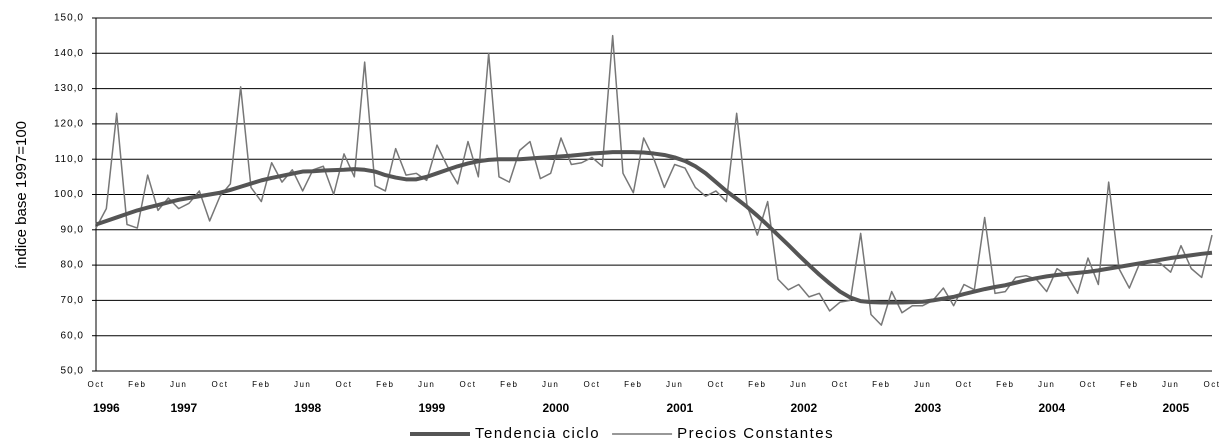 Image resolution: width=1228 pixels, height=443 pixels. I want to click on y-tick-label: 70,0, so click(72, 300).